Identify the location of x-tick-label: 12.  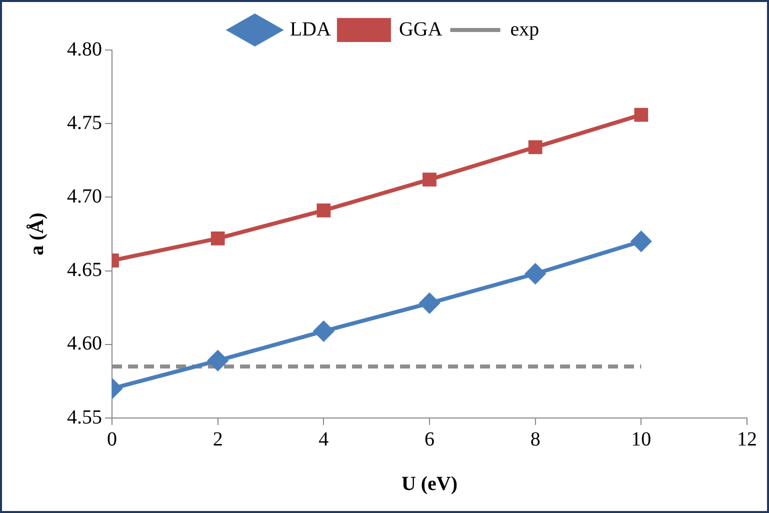
(747, 439).